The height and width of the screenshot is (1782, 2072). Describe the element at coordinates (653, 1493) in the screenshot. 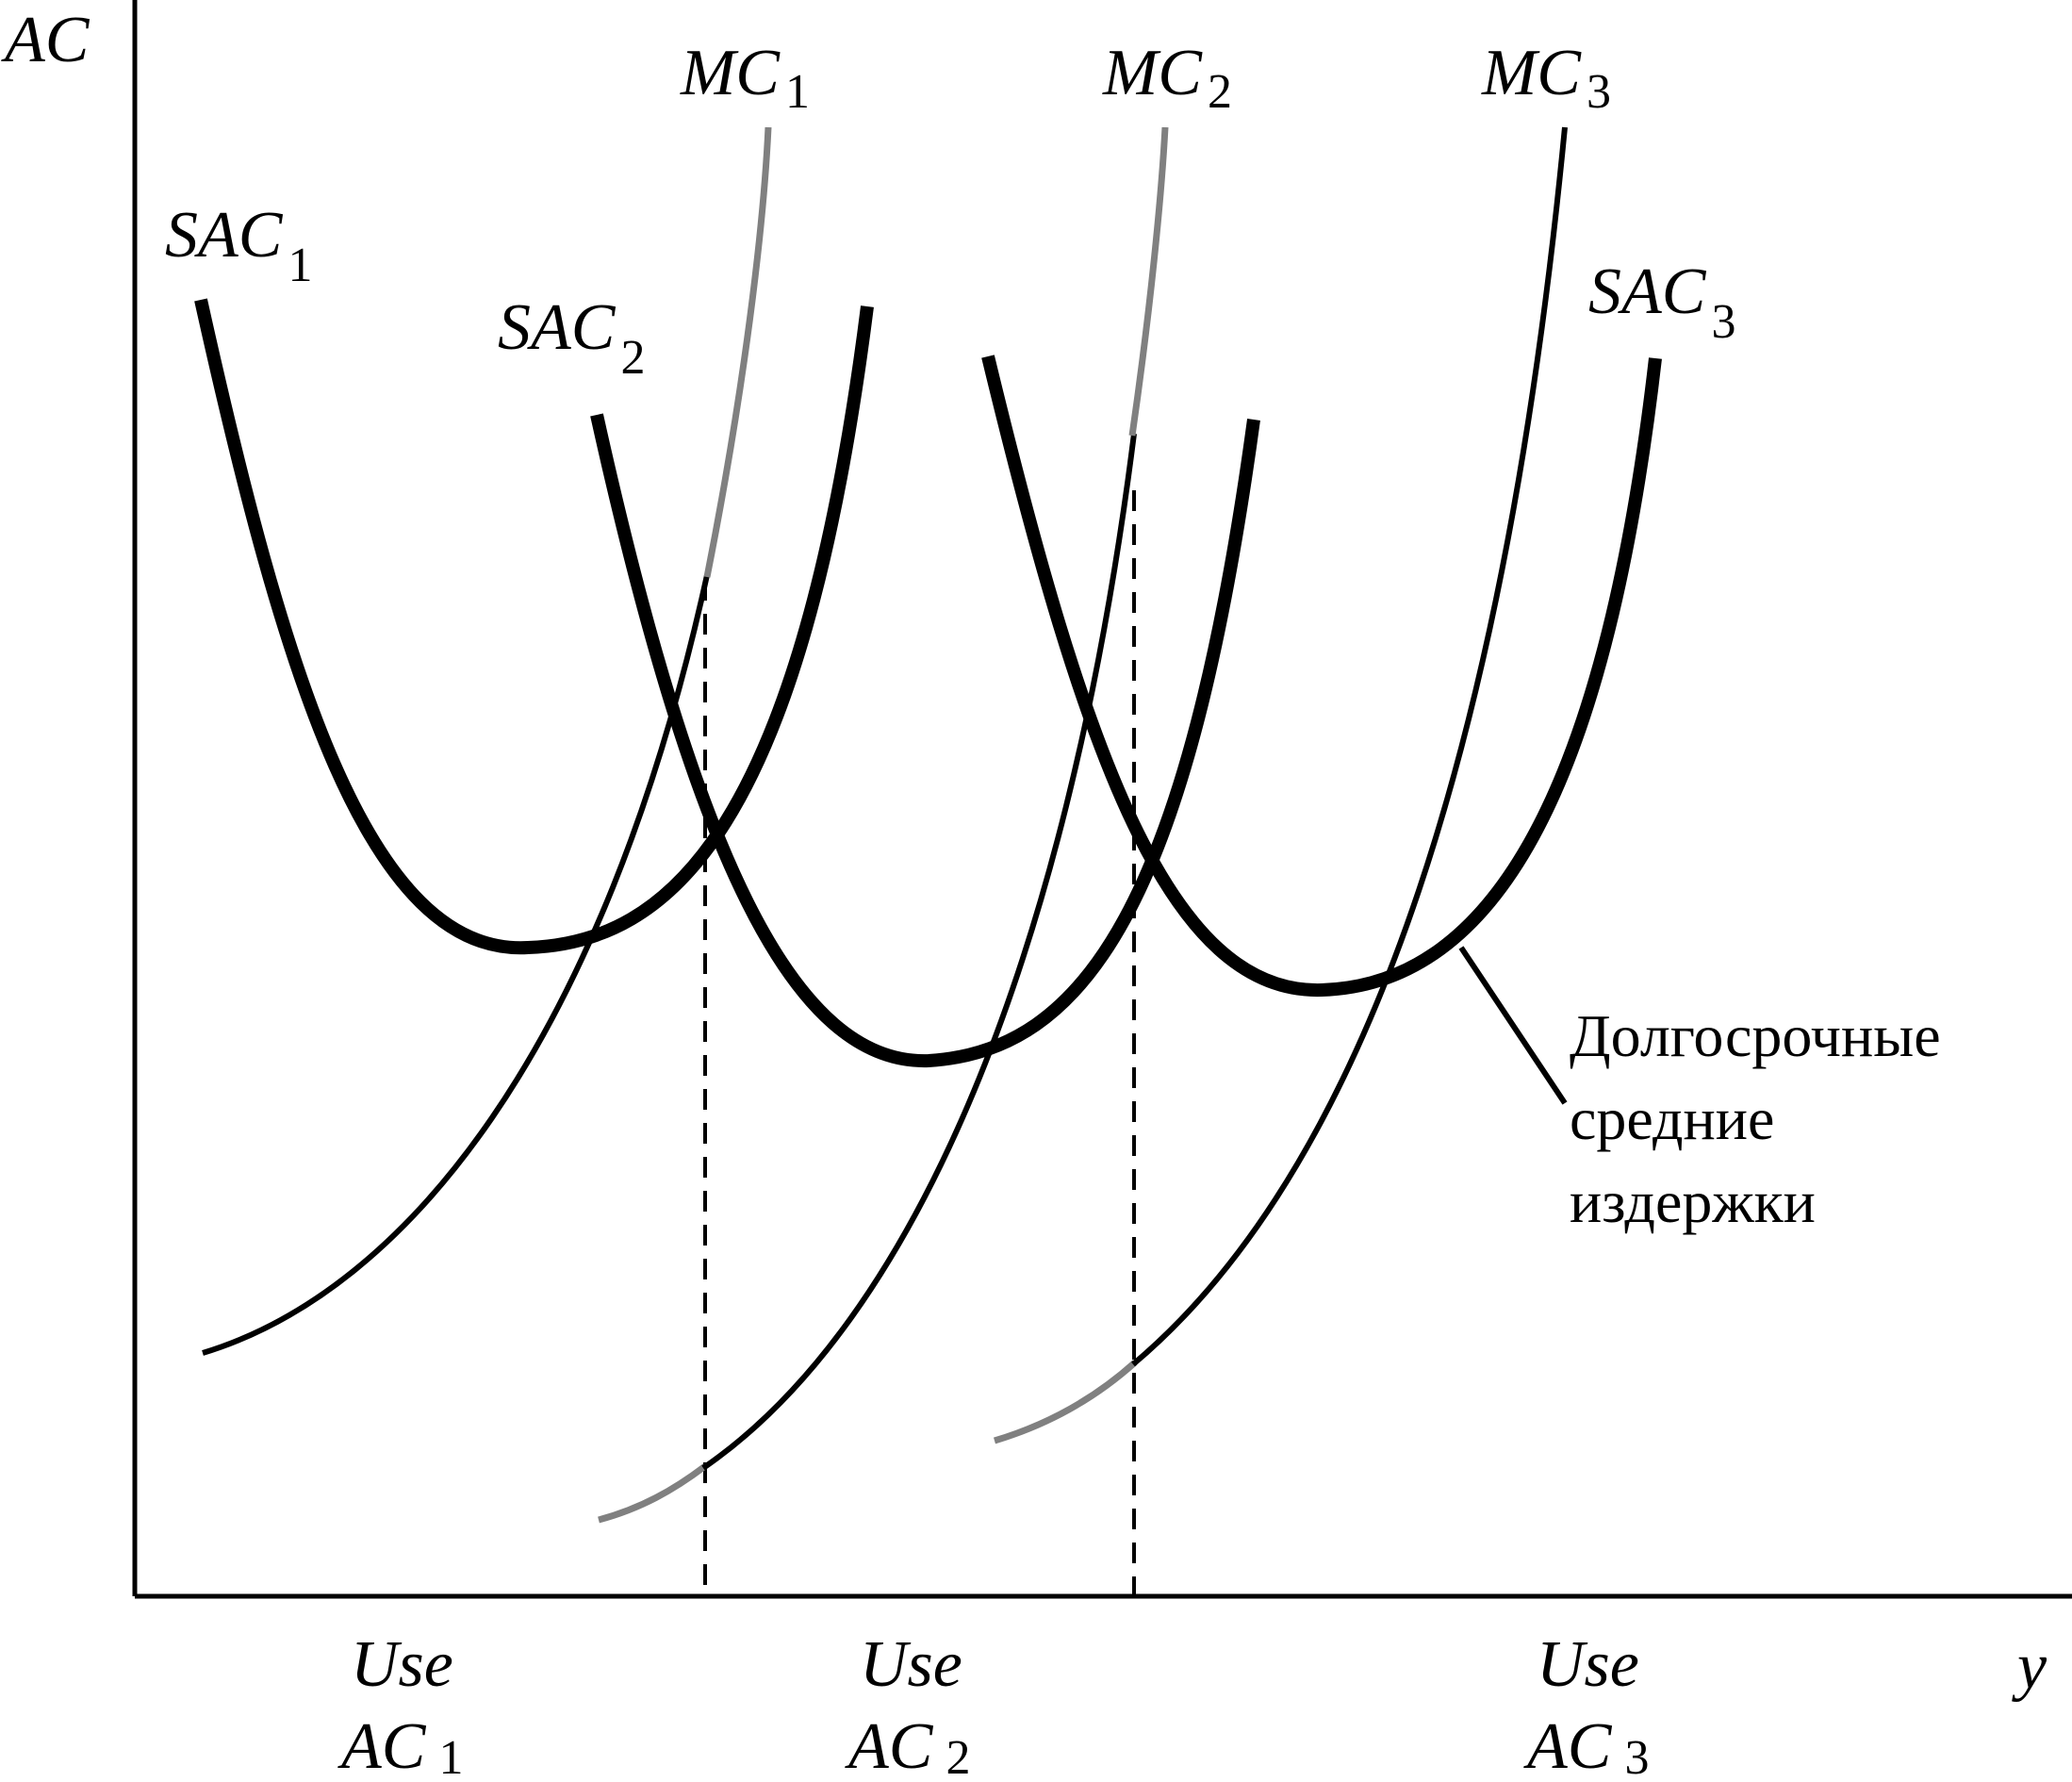

I see `mc2-lower-segment` at that location.